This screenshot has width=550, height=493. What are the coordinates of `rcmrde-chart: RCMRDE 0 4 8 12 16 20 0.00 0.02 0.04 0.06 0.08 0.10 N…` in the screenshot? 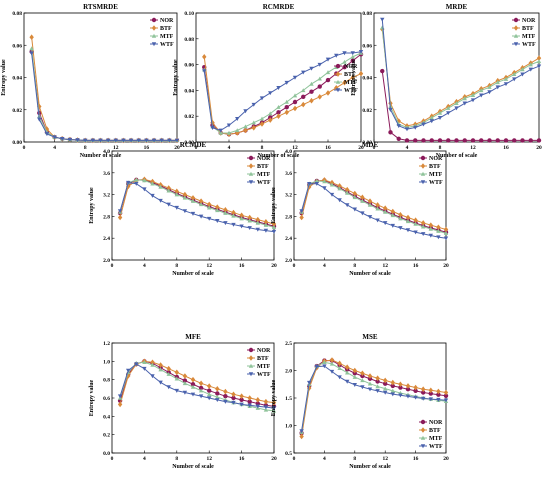 It's located at (268, 81).